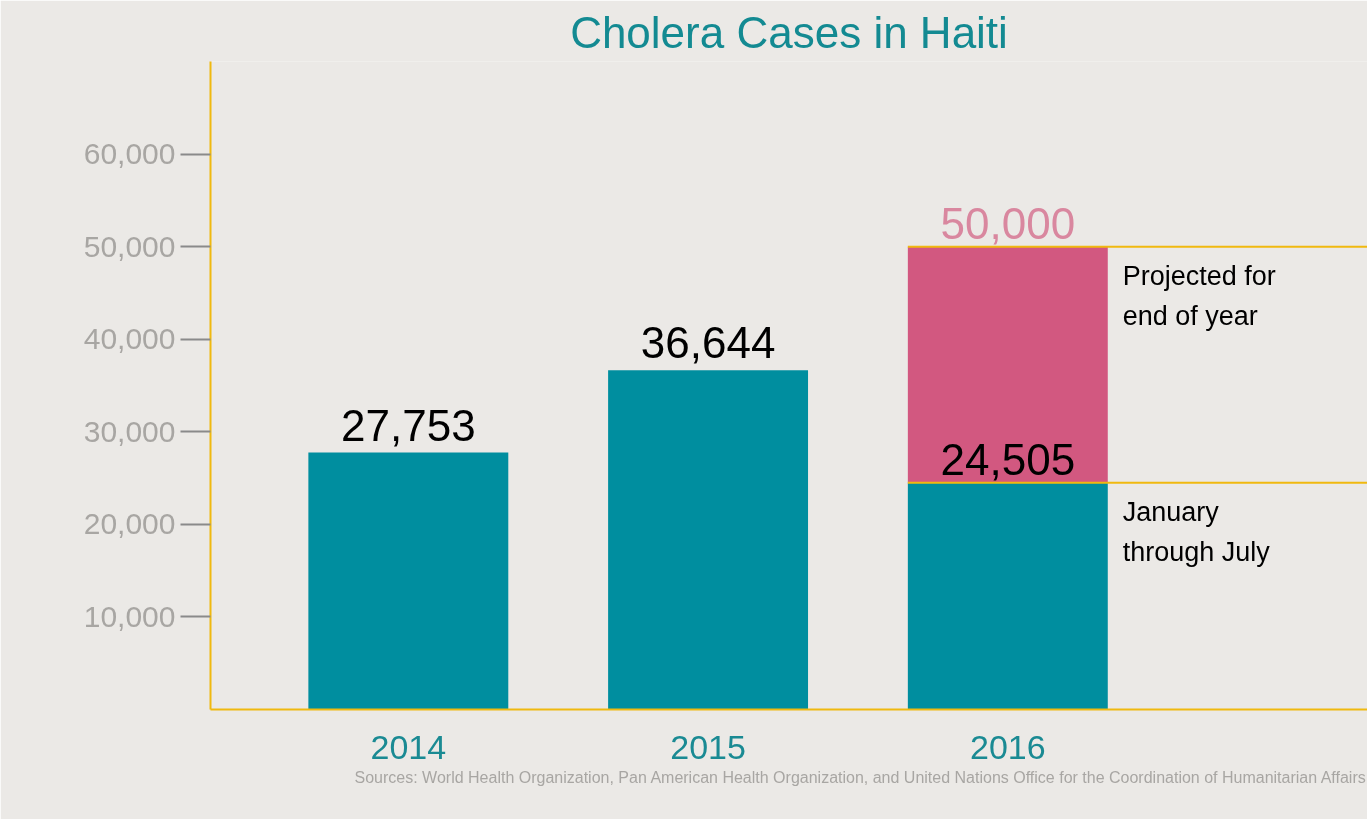  Describe the element at coordinates (708, 343) in the screenshot. I see `data-label: 36,644` at that location.